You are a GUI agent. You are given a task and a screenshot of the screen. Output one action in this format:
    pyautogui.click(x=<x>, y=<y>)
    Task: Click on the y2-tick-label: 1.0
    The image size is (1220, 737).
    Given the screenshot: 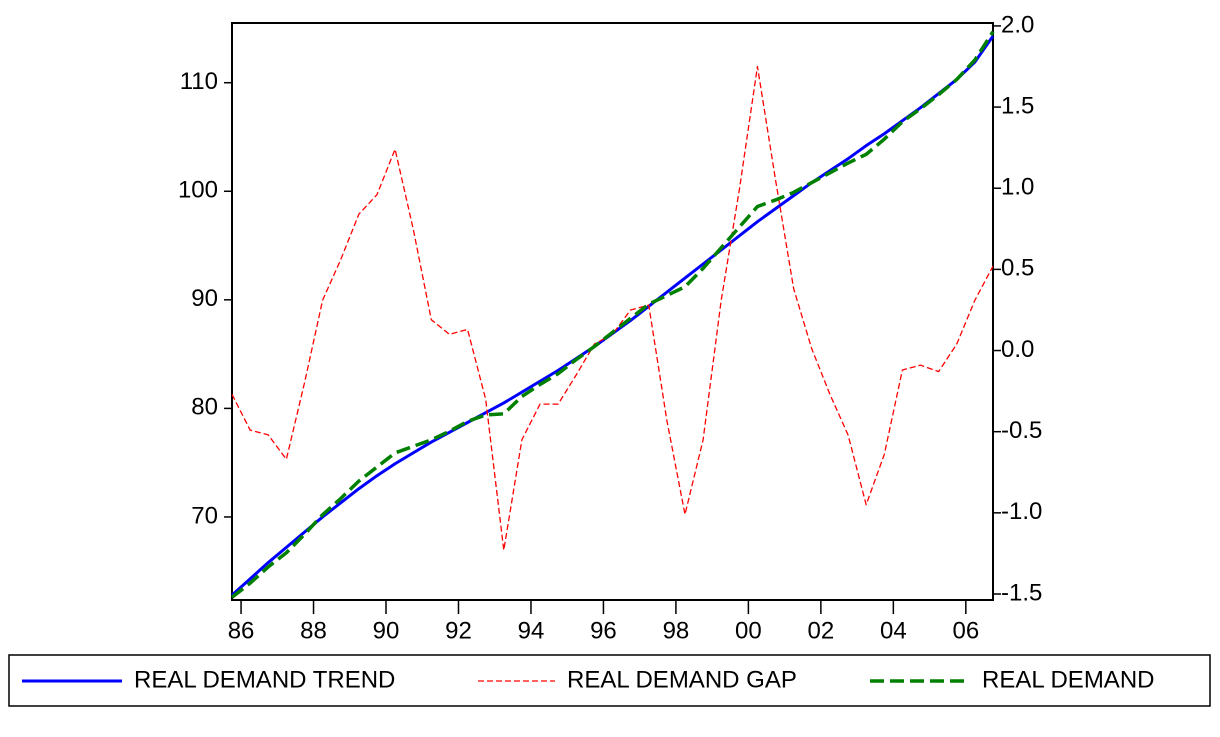 What is the action you would take?
    pyautogui.click(x=1017, y=187)
    